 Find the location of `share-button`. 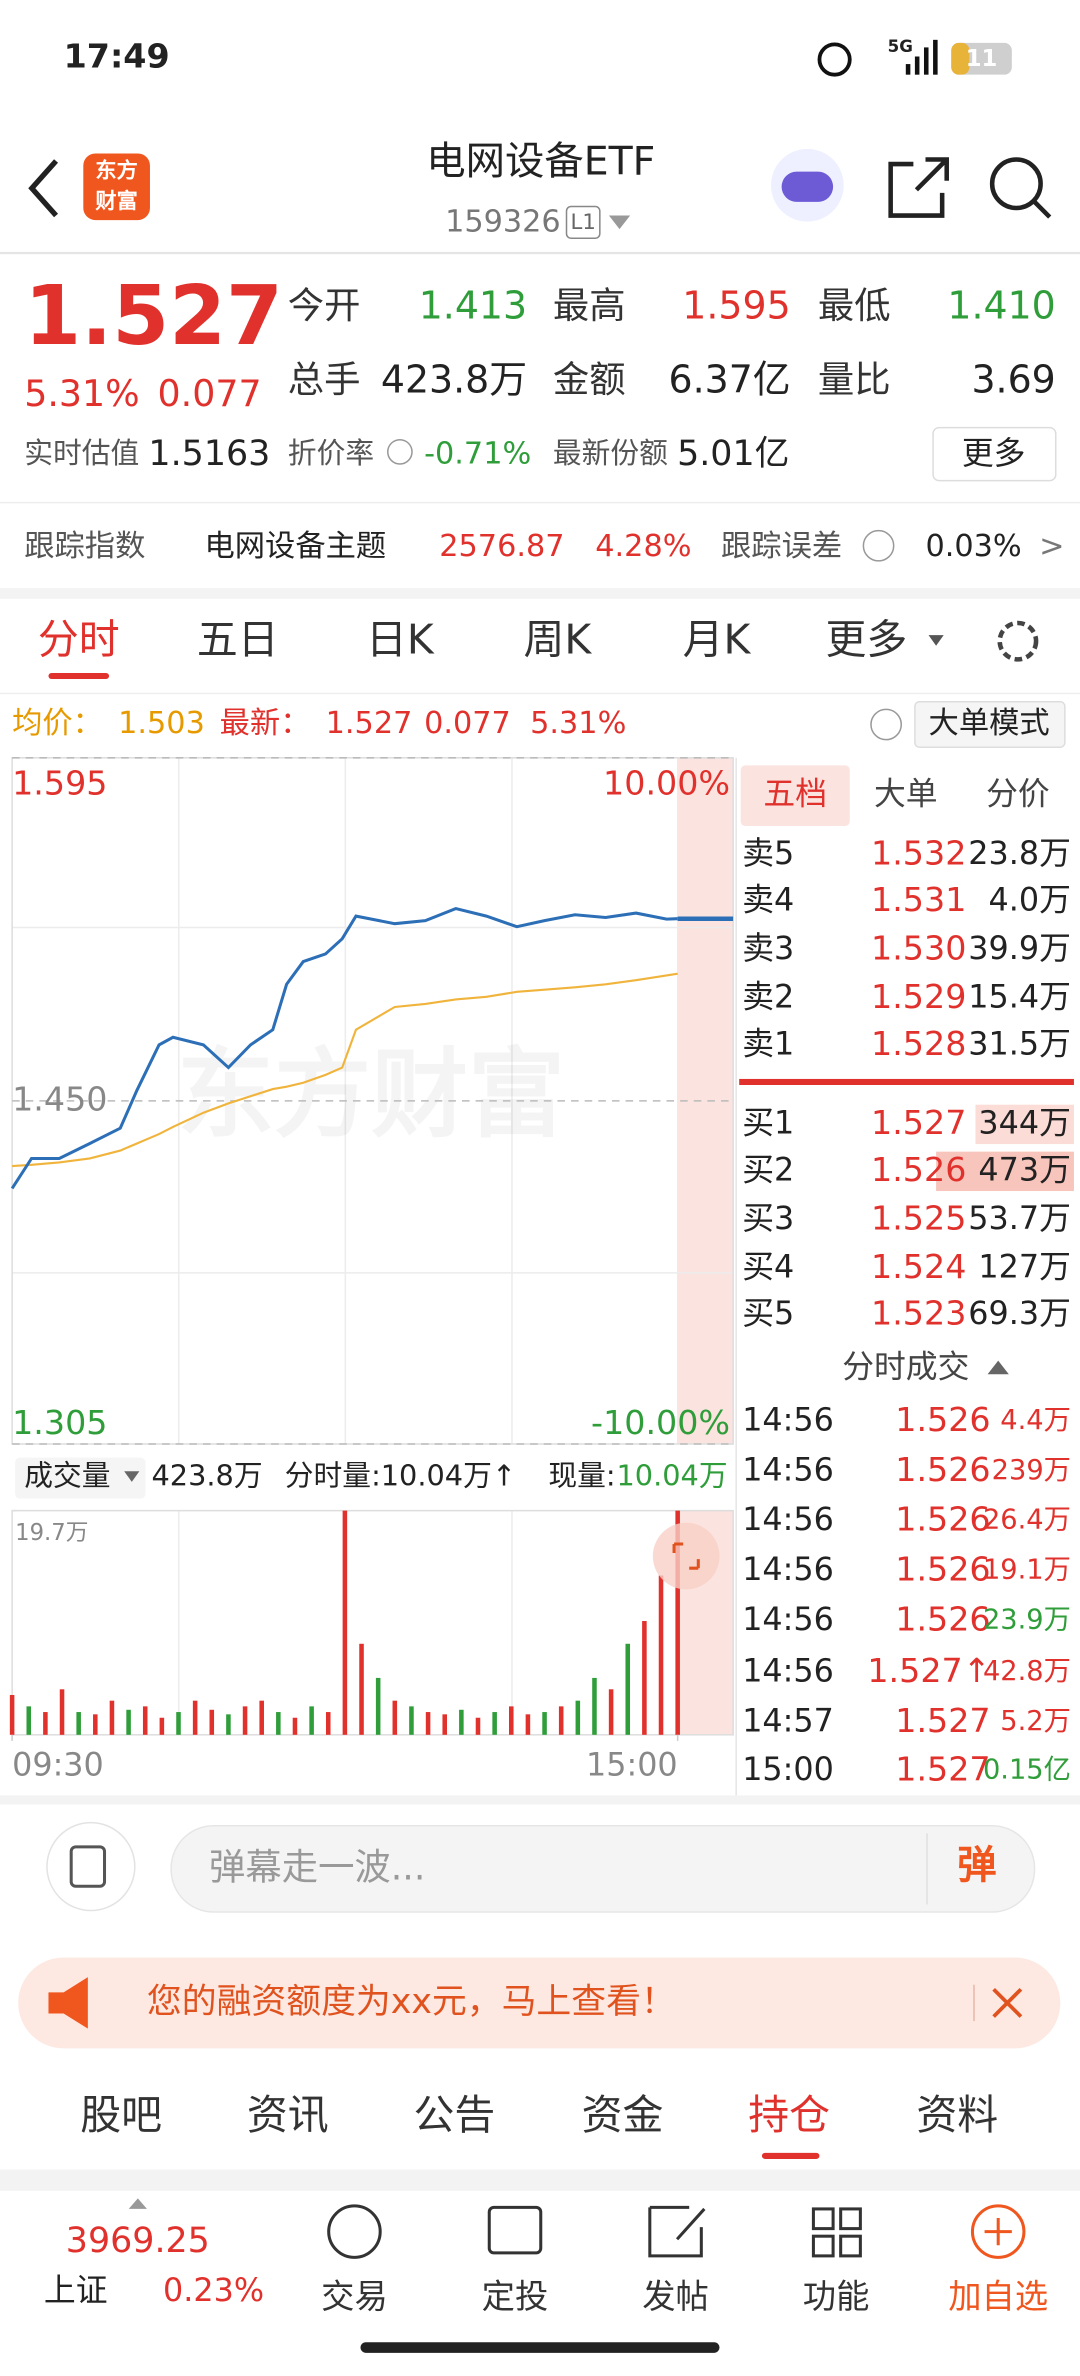

share-button is located at coordinates (918, 187).